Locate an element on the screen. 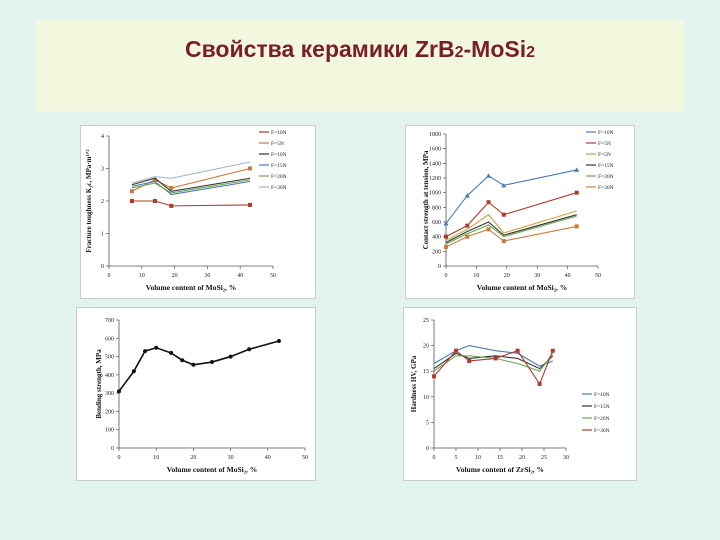  slide-title: Свойства керамики ZrB2-MoSi2 is located at coordinates (360, 49).